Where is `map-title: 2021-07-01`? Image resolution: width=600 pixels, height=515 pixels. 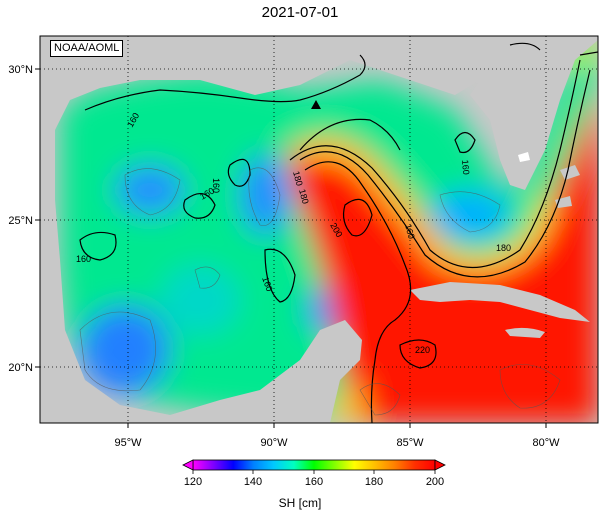 map-title: 2021-07-01 is located at coordinates (300, 12).